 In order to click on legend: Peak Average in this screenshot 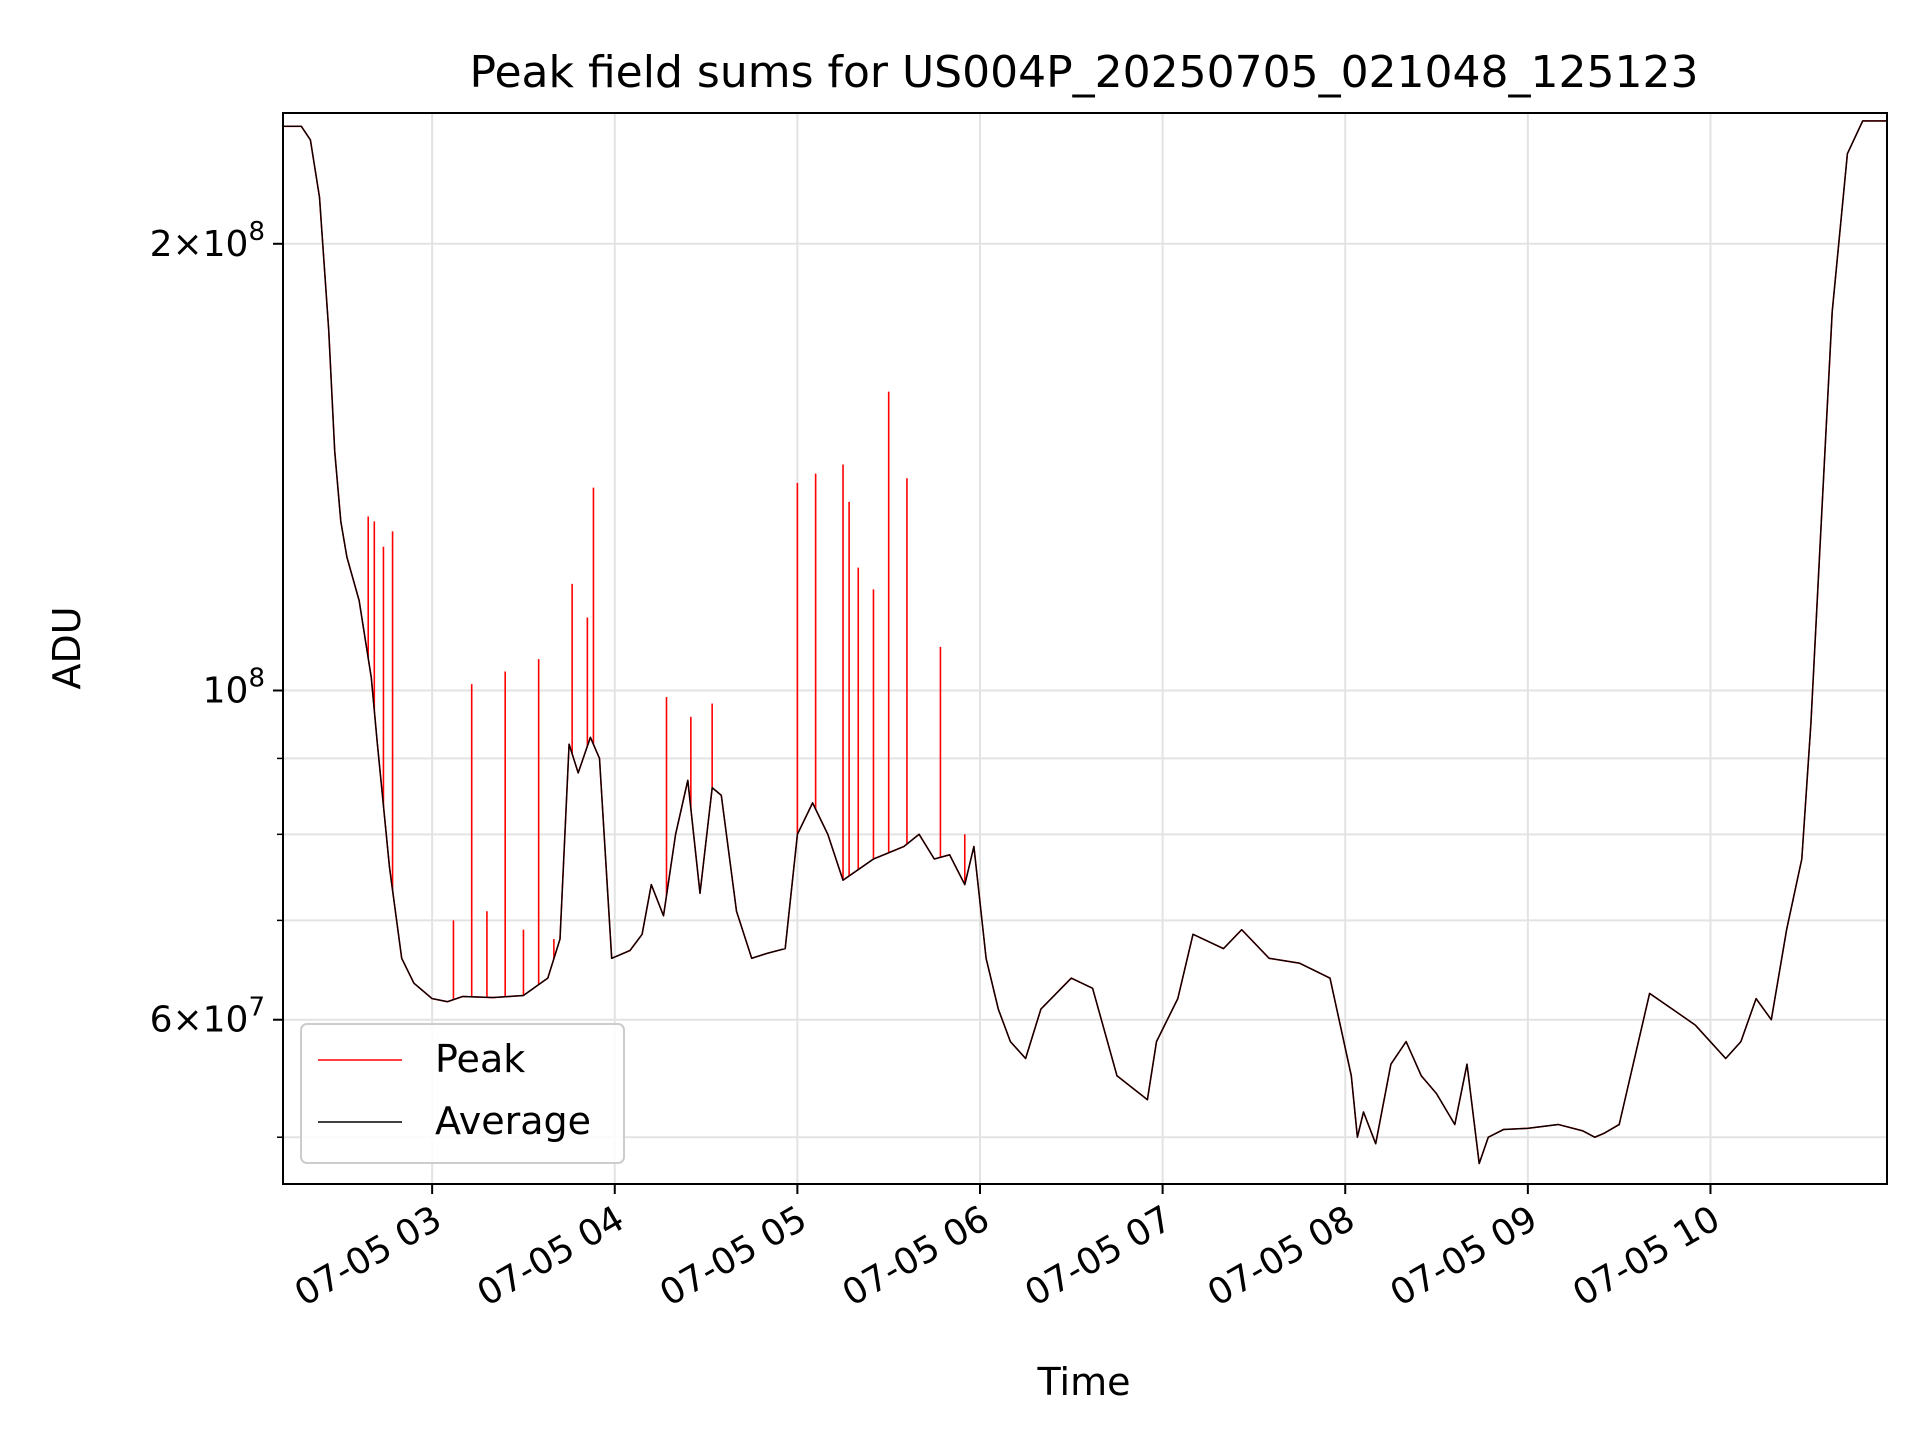, I will do `click(462, 1093)`.